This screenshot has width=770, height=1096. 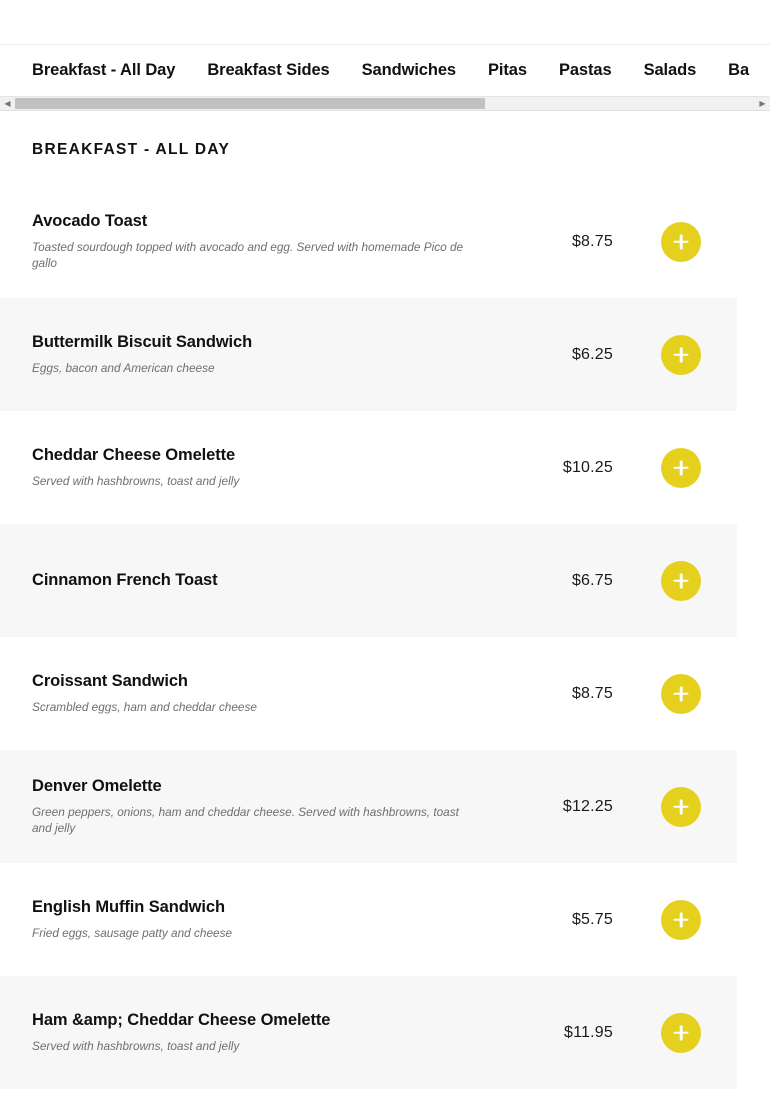 What do you see at coordinates (142, 341) in the screenshot?
I see `menu-item-name: Buttermilk Biscuit Sandwich` at bounding box center [142, 341].